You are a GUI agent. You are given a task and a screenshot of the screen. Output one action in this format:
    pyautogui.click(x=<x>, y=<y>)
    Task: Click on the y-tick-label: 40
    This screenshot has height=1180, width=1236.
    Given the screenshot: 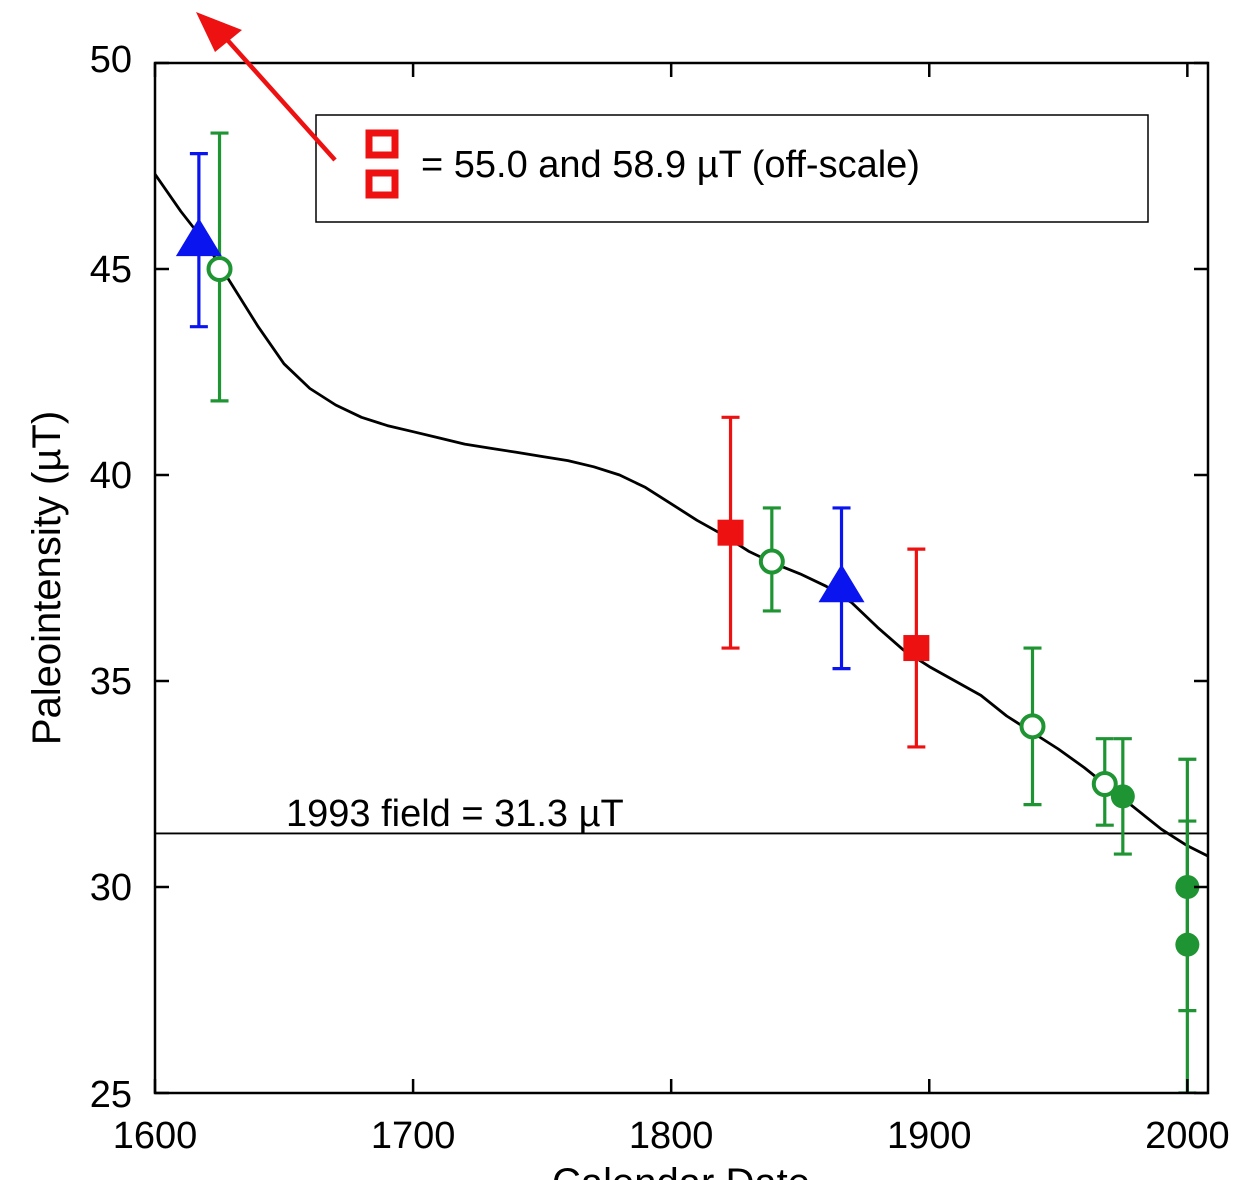 What is the action you would take?
    pyautogui.click(x=111, y=476)
    